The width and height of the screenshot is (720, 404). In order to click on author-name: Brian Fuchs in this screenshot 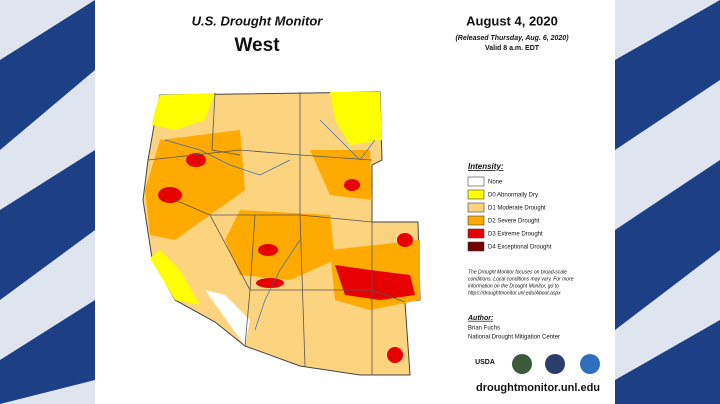, I will do `click(484, 329)`.